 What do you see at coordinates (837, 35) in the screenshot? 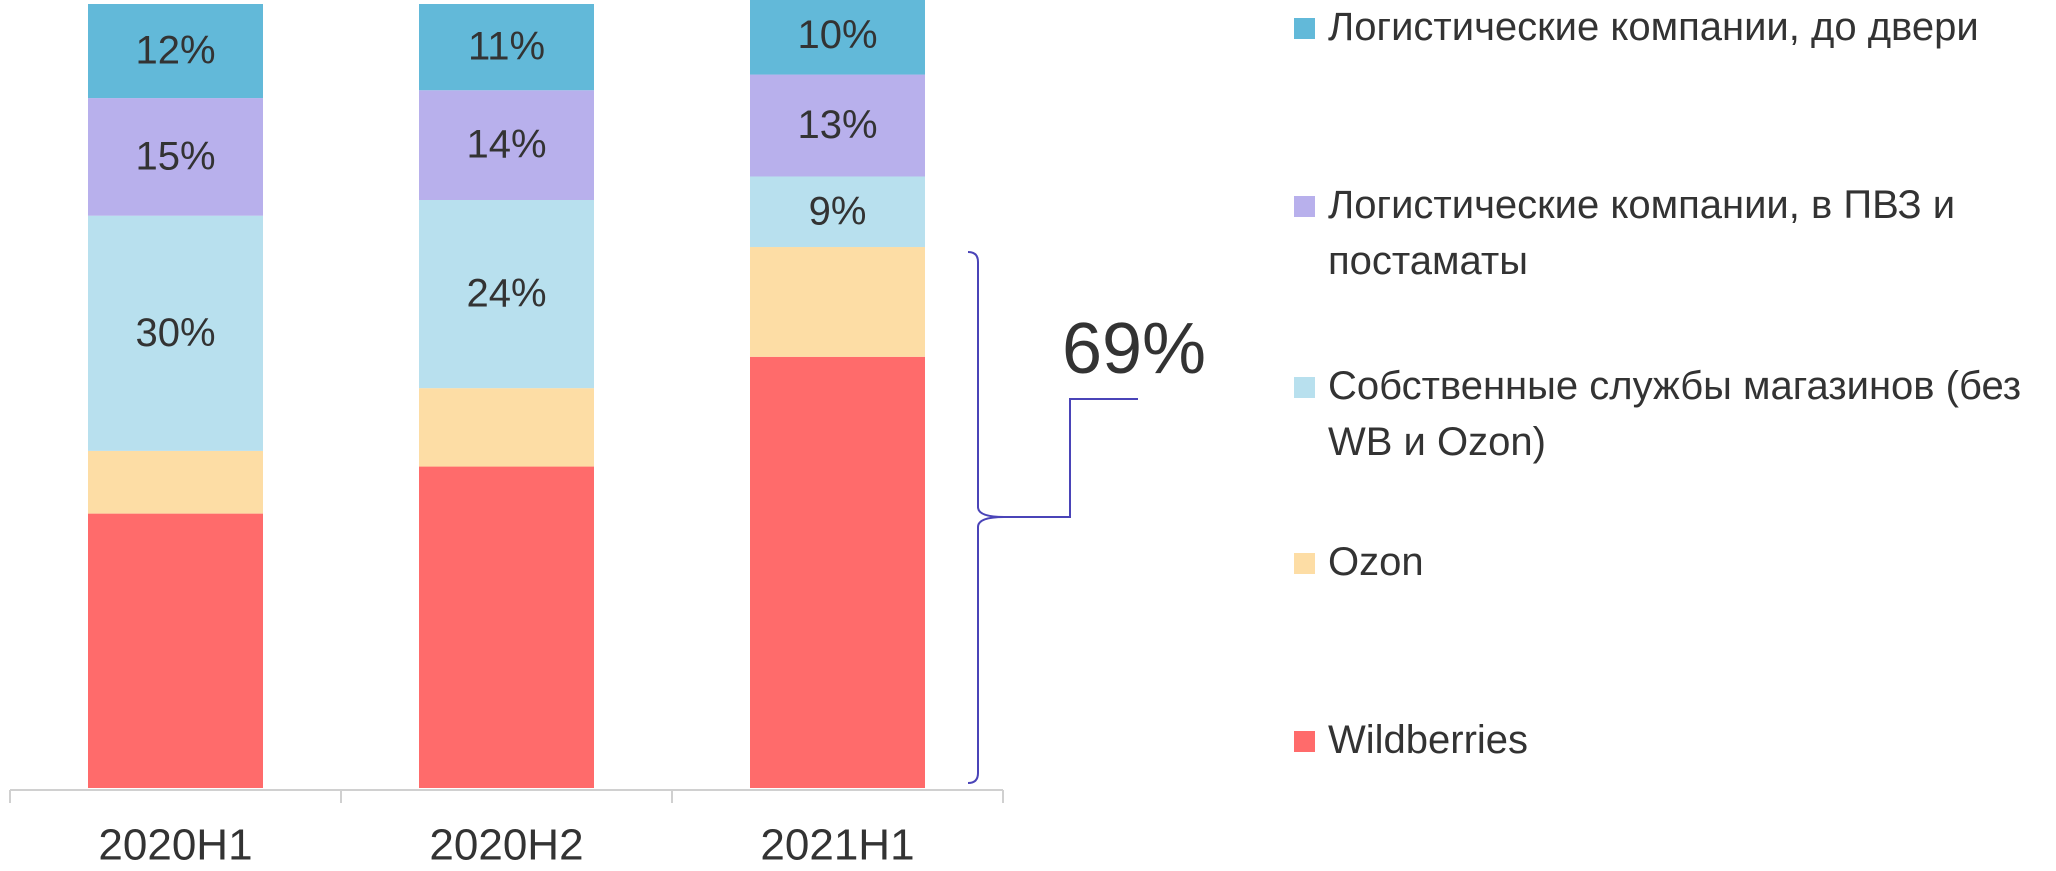
I see `value-label: 10%` at bounding box center [837, 35].